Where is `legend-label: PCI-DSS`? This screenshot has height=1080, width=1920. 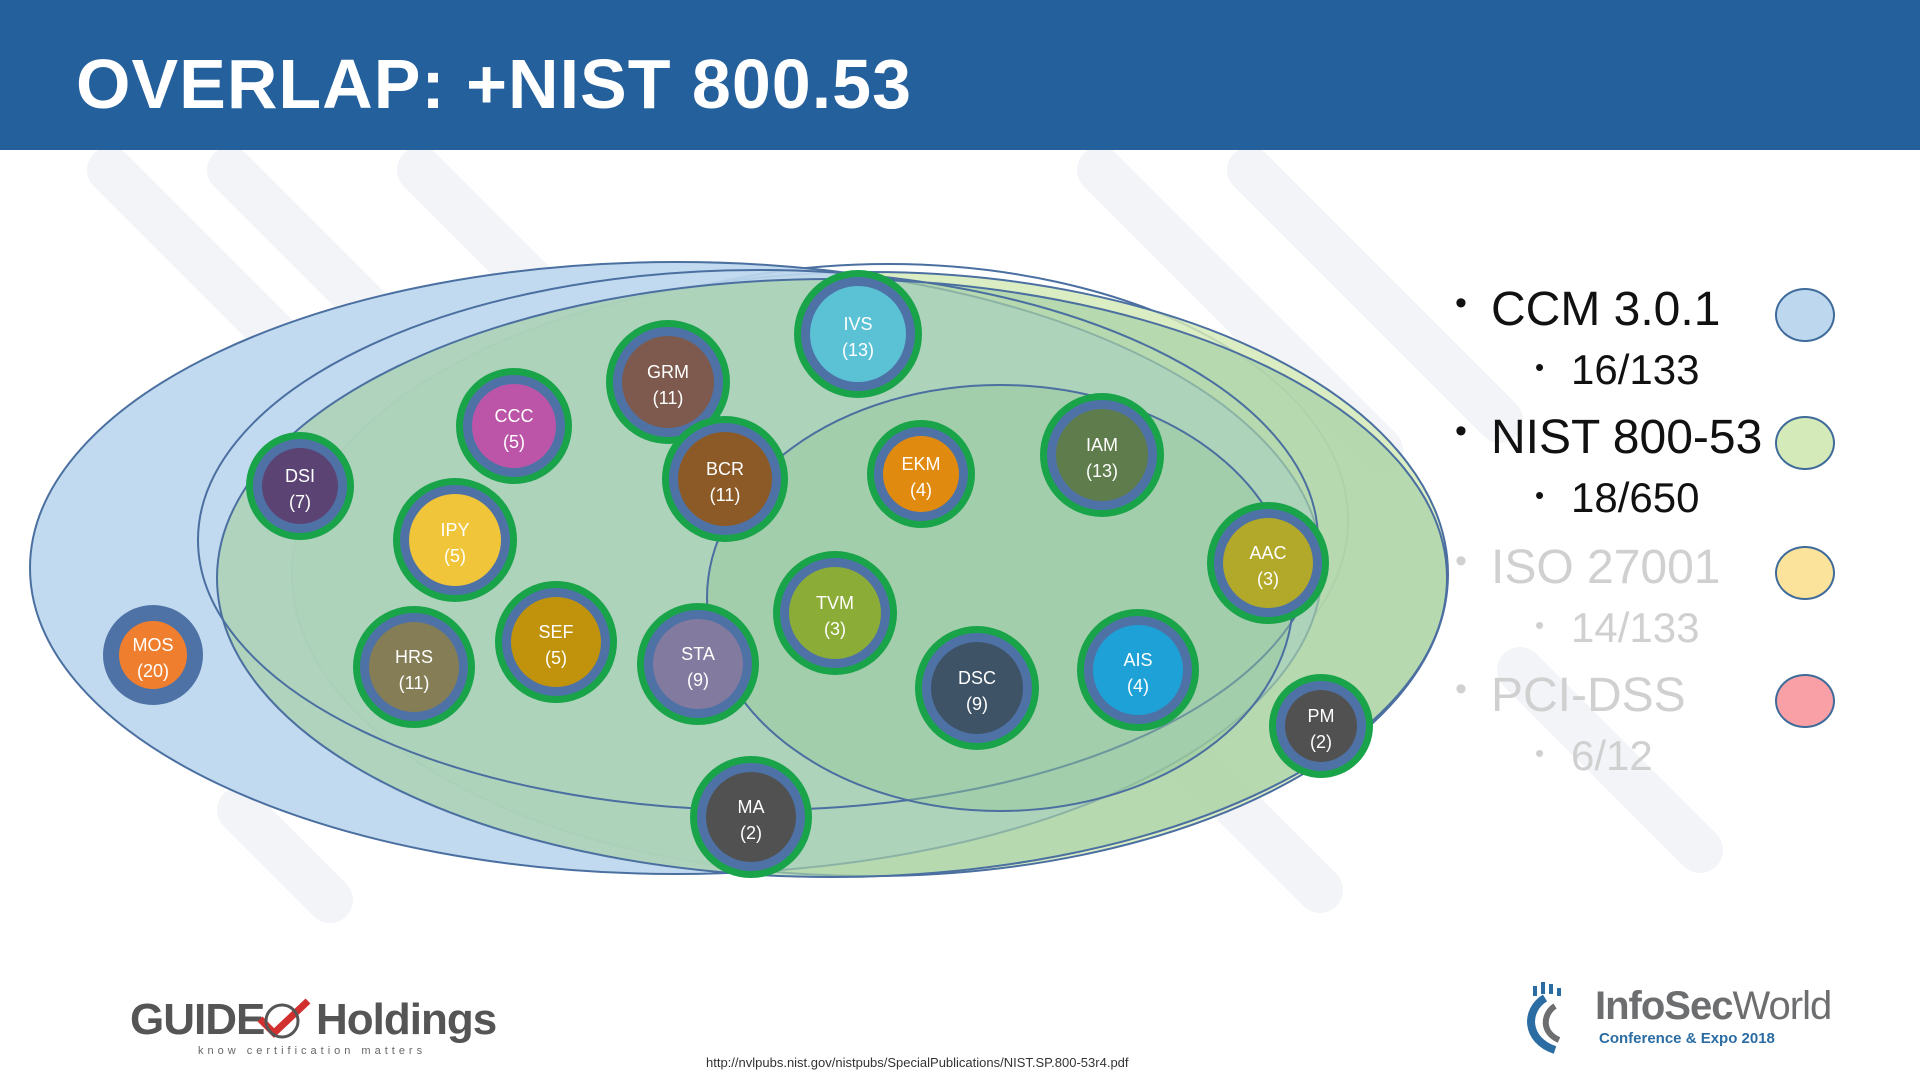 legend-label: PCI-DSS is located at coordinates (1588, 695).